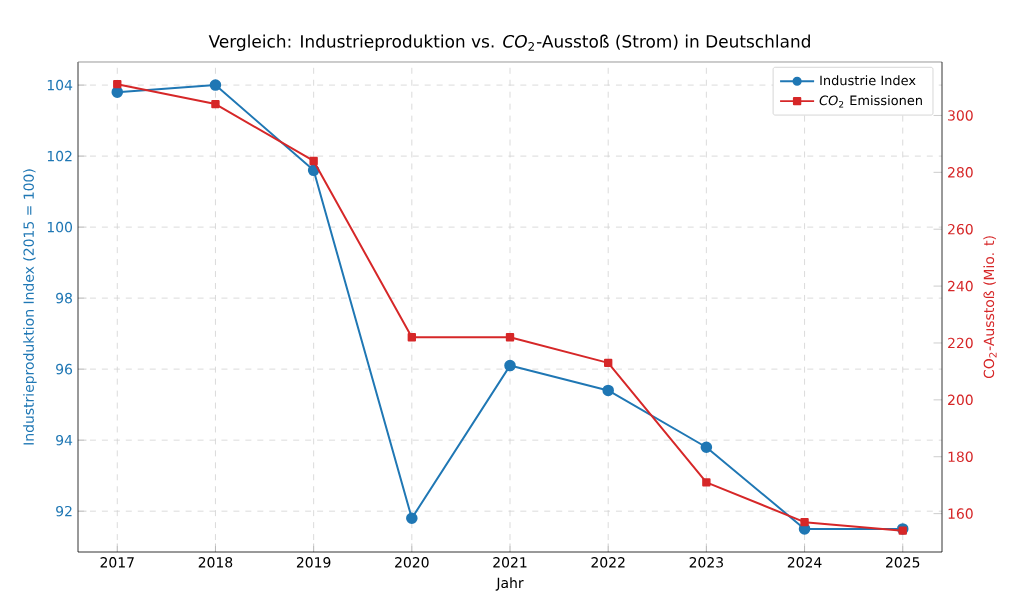 The width and height of the screenshot is (1024, 614). What do you see at coordinates (509, 42) in the screenshot?
I see `chart-title: Vergleich: Industrieproduktion vs. CO$_{2}$-Ausstoß (Strom) in Deutschland` at bounding box center [509, 42].